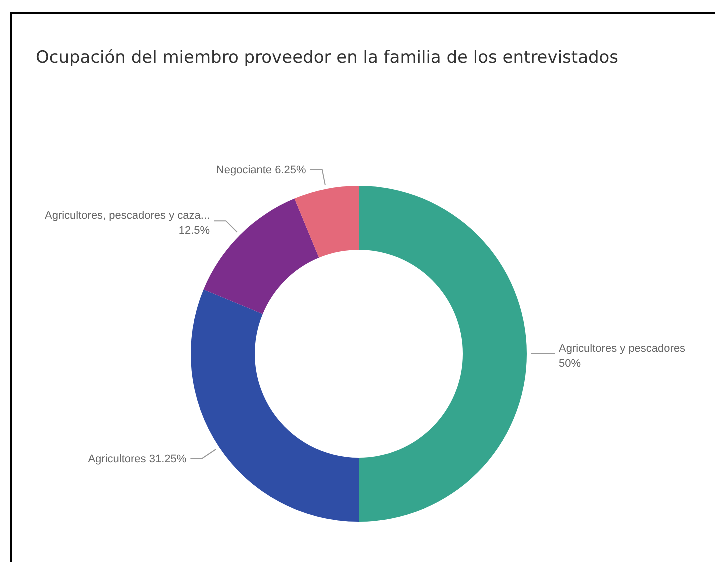 This screenshot has height=562, width=715. I want to click on chart-title: Ocupación del miembro proveedor en la familia de los entrevistados, so click(327, 58).